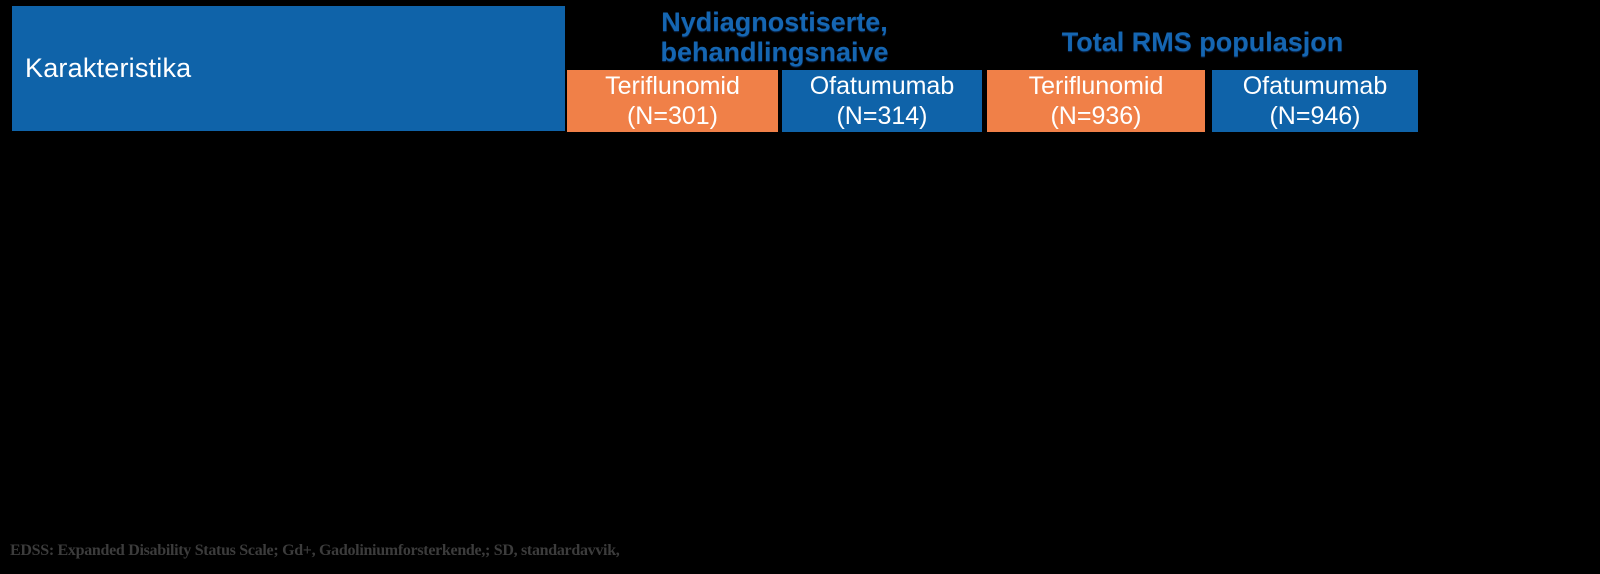 Image resolution: width=1600 pixels, height=574 pixels. What do you see at coordinates (1202, 42) in the screenshot?
I see `group-header-total-rms-line1: Total RMS populasjon` at bounding box center [1202, 42].